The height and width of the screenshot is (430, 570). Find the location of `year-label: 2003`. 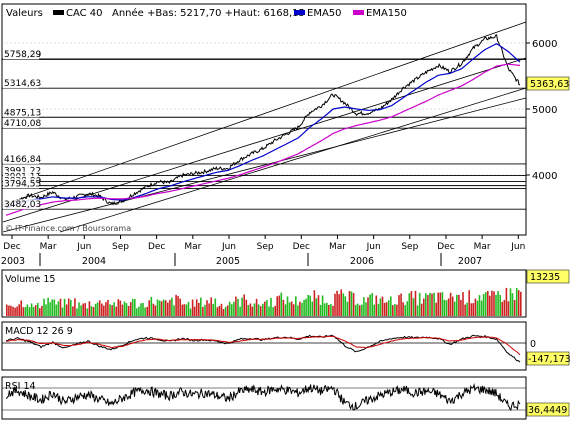

year-label: 2003 is located at coordinates (13, 261).